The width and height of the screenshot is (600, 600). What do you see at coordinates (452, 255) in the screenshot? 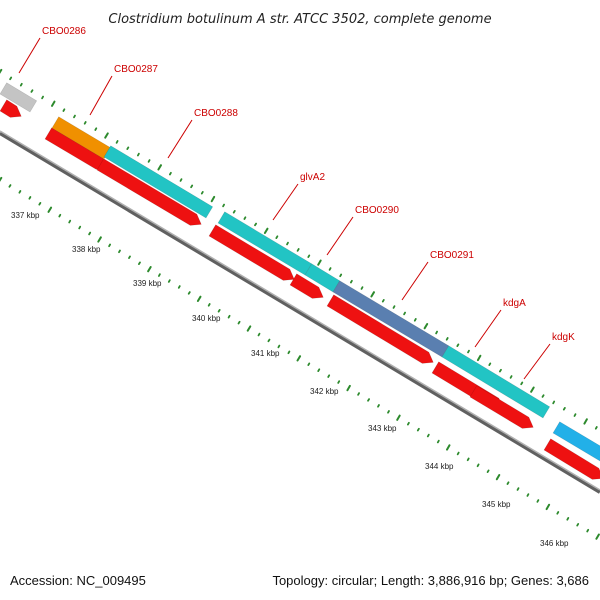
I see `gene-label: CBO0291` at bounding box center [452, 255].